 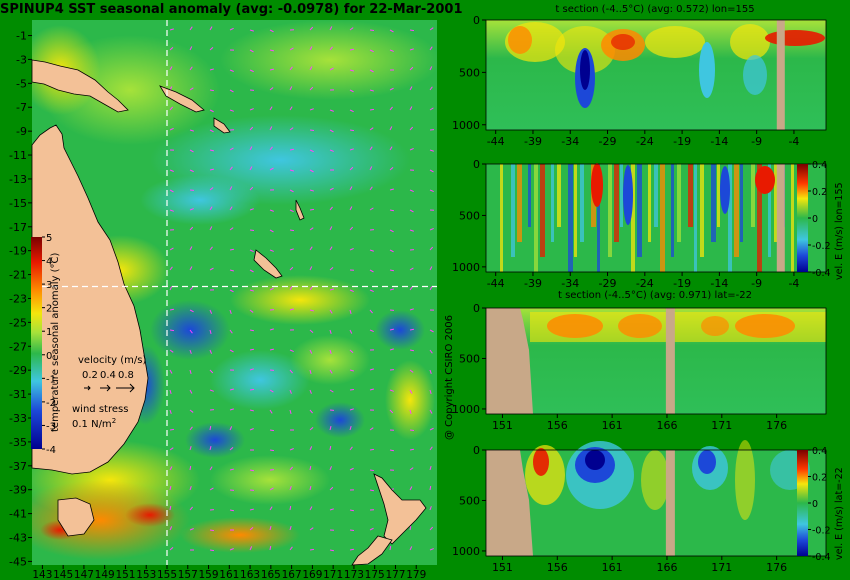 I want to click on map-y-tick-label: -3, so click(x=21, y=59).